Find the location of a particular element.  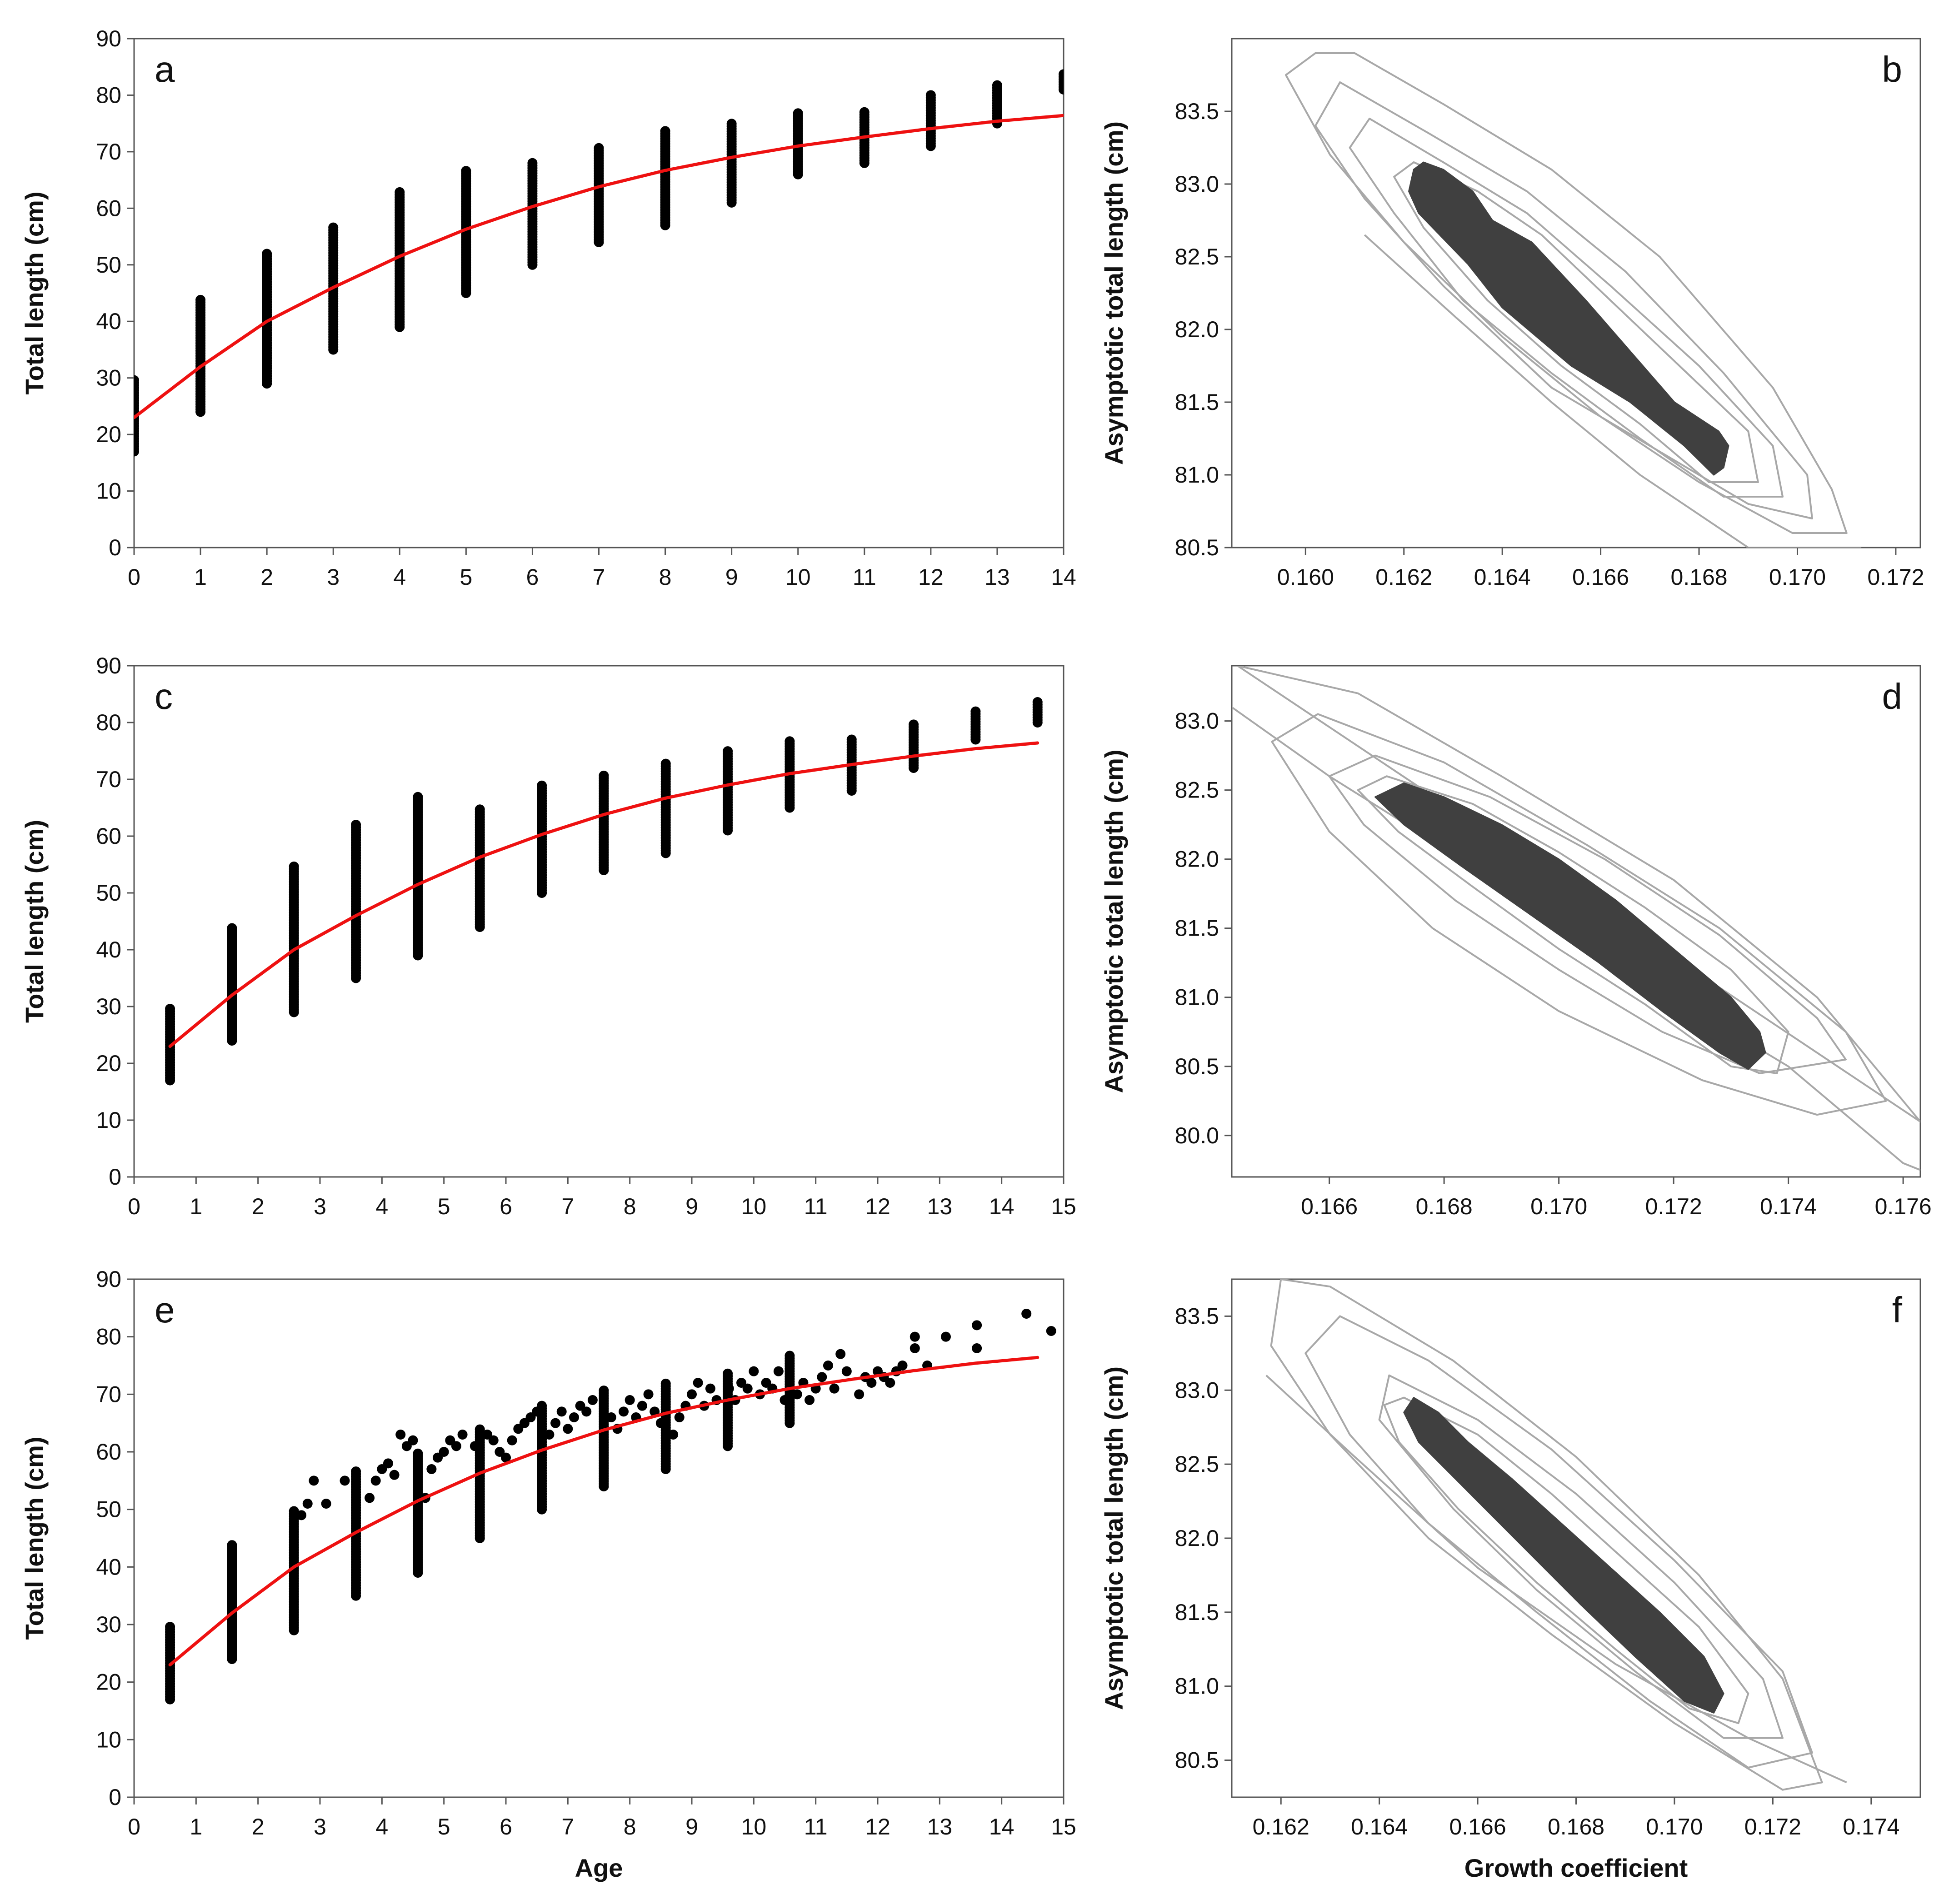

y-tick-label: 50 is located at coordinates (109, 265).